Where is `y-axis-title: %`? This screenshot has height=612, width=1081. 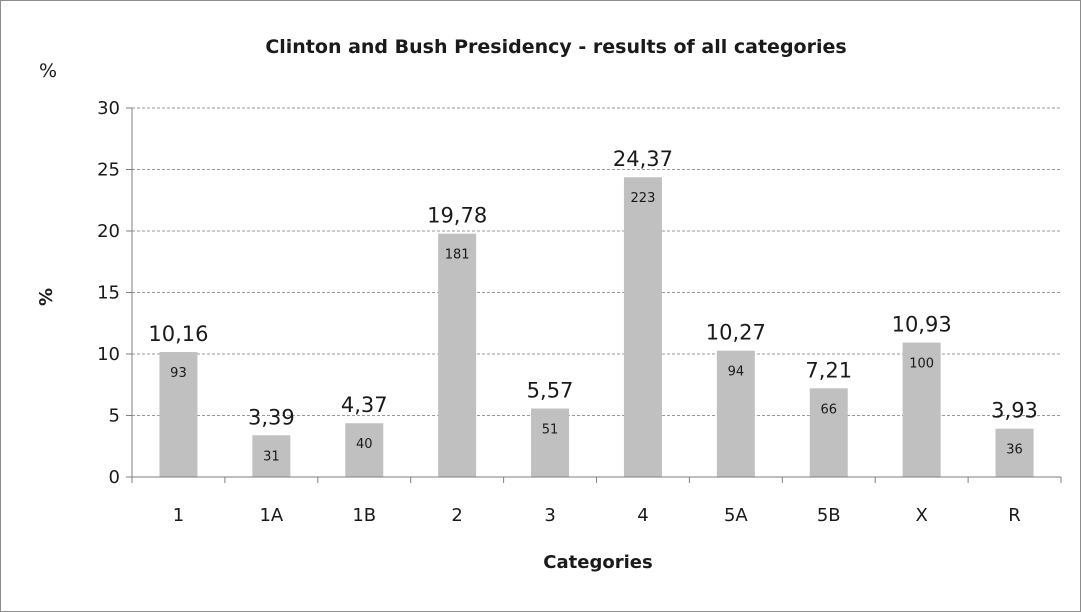 y-axis-title: % is located at coordinates (46, 297).